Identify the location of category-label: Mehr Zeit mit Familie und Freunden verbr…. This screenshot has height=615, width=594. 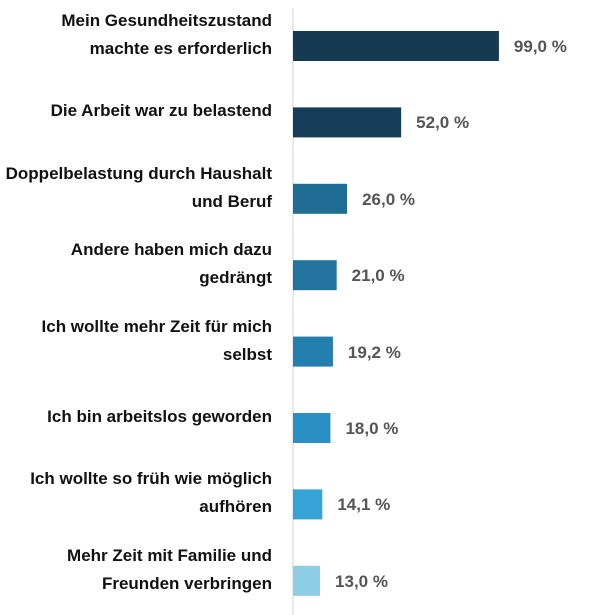
(169, 569).